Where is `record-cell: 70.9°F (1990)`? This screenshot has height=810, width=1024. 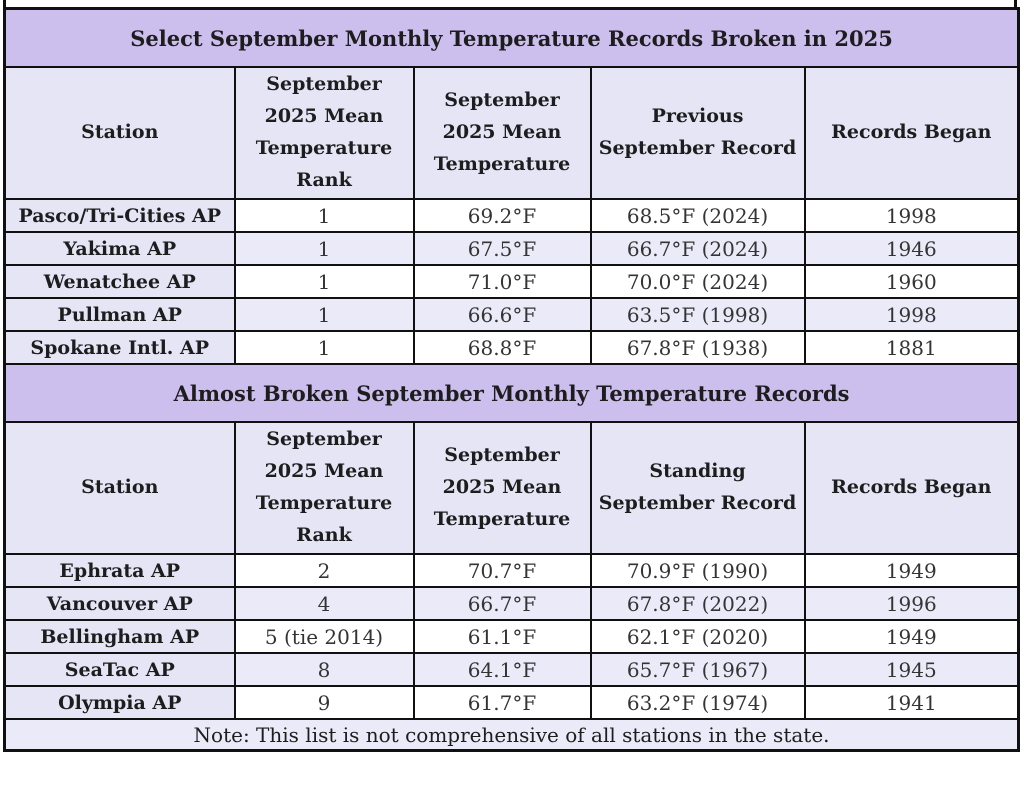 record-cell: 70.9°F (1990) is located at coordinates (697, 570).